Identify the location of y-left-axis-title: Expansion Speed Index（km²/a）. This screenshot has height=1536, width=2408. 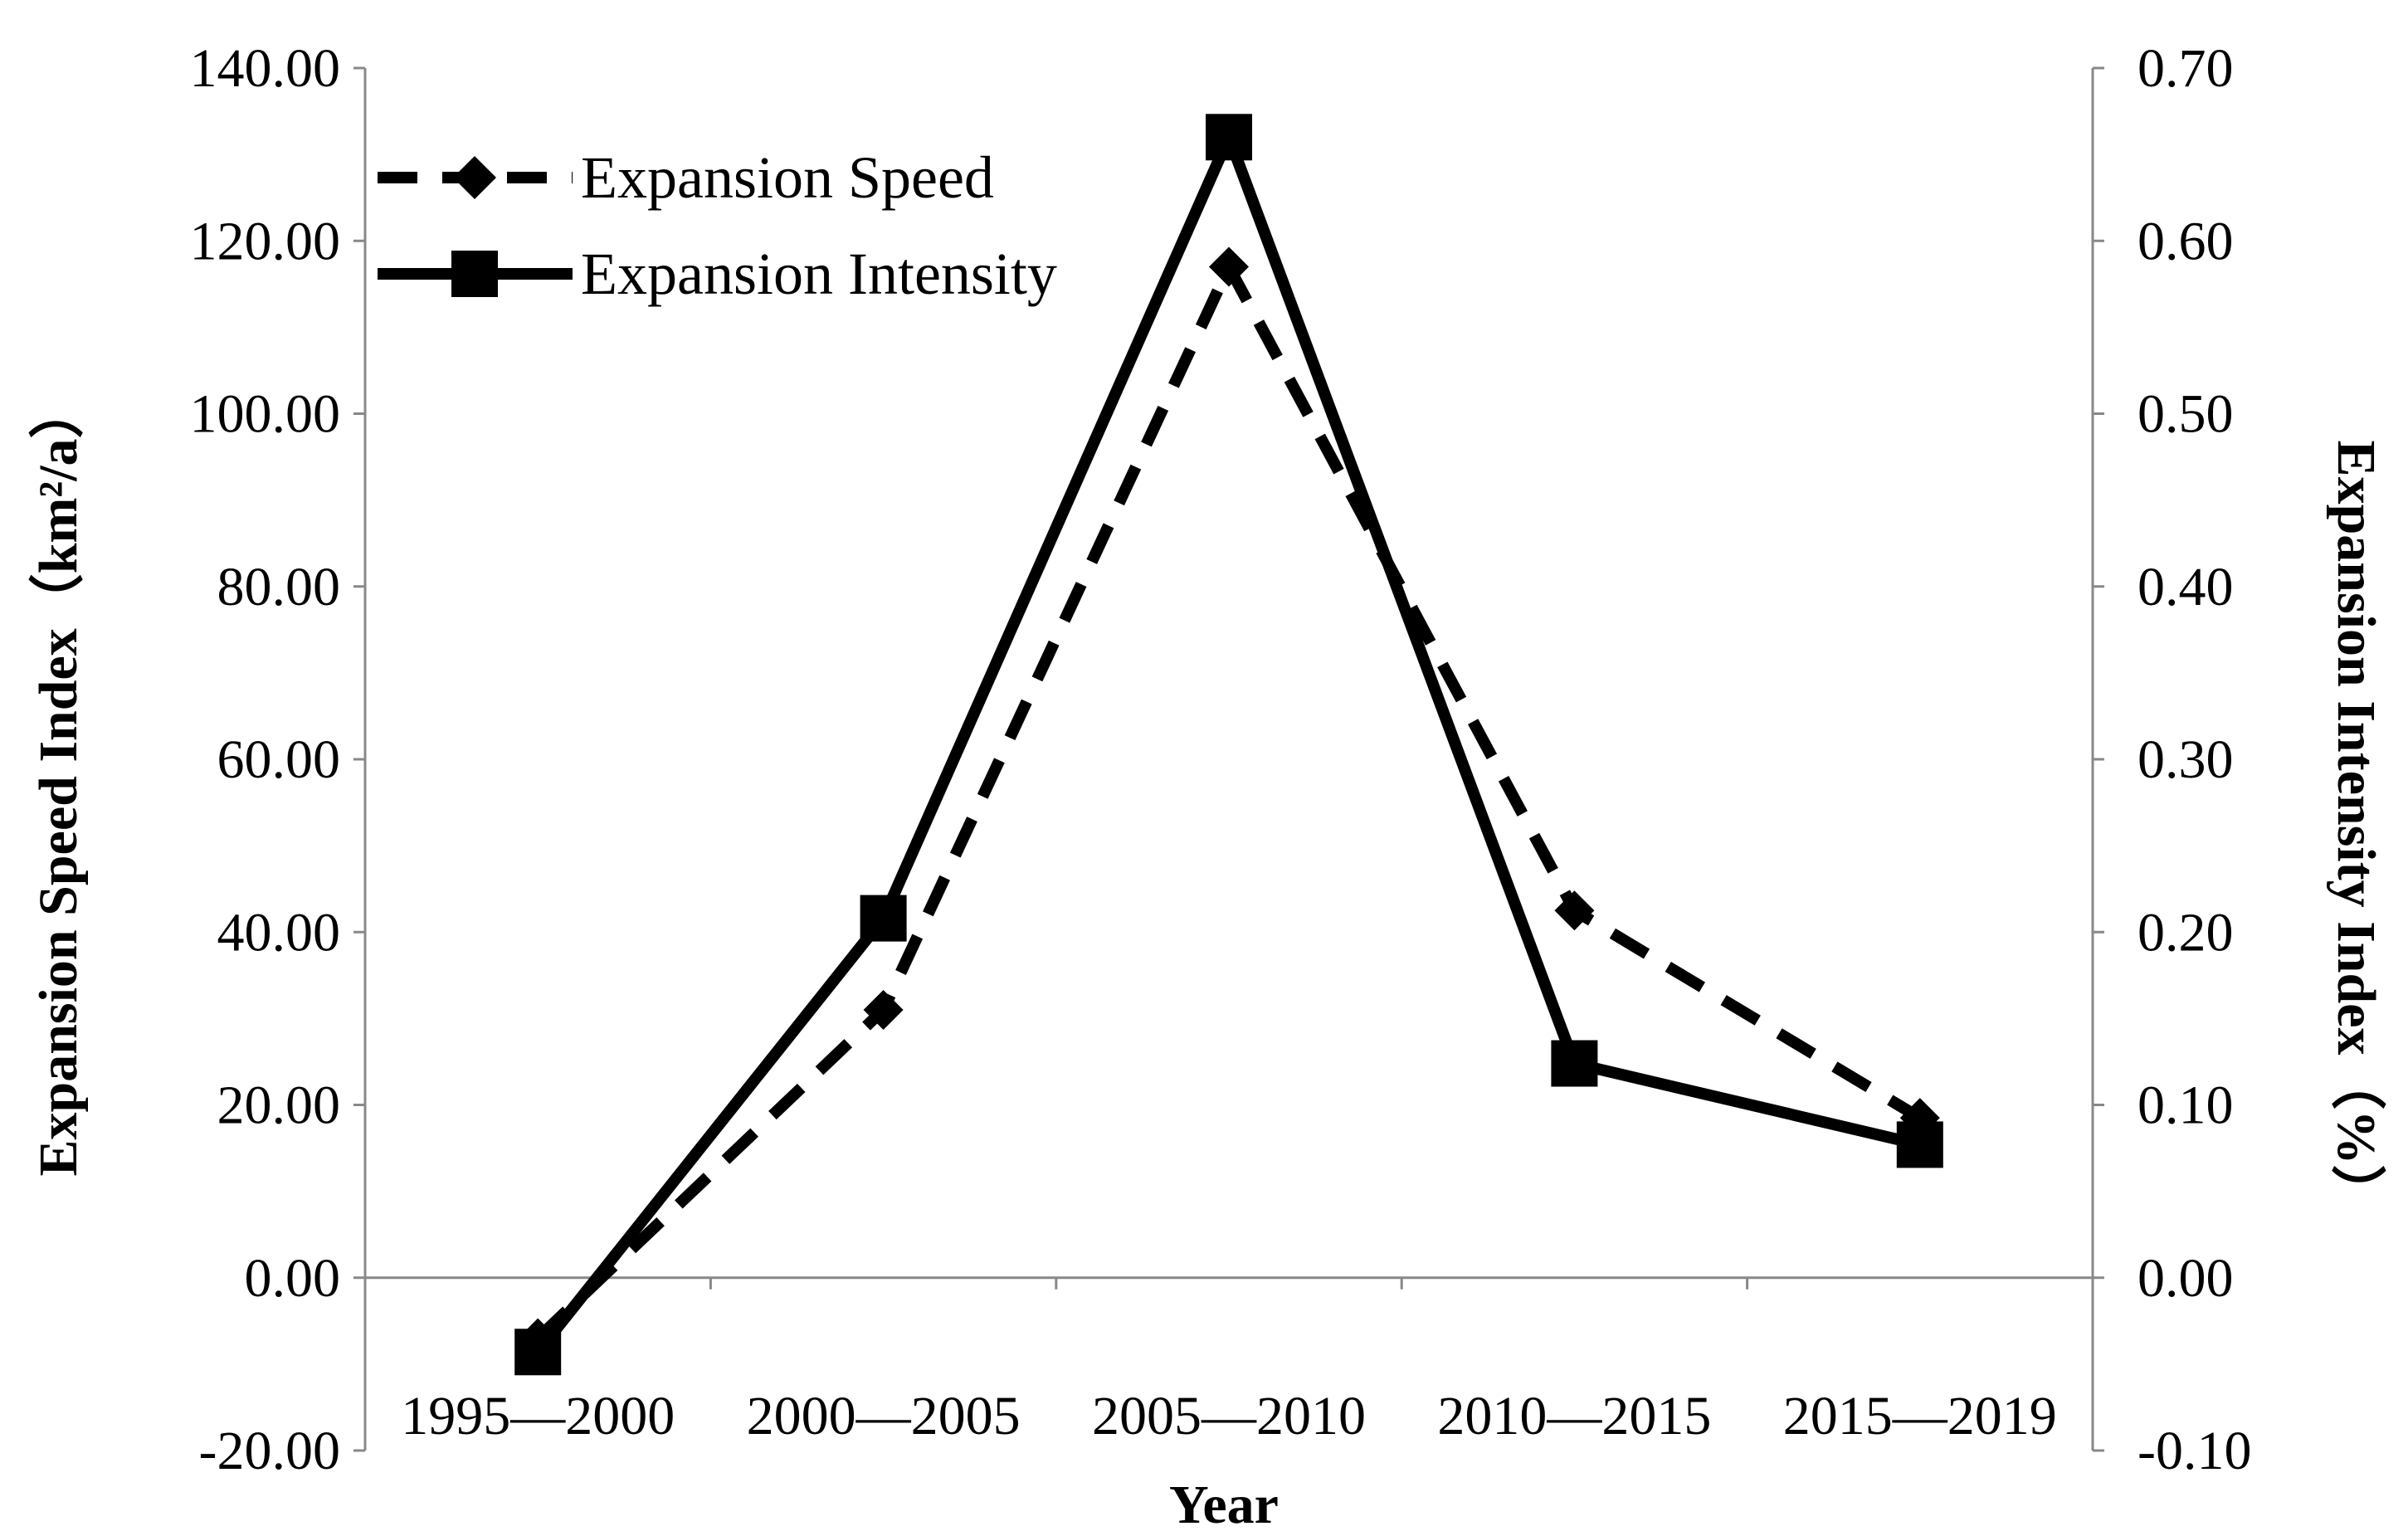
(58, 779).